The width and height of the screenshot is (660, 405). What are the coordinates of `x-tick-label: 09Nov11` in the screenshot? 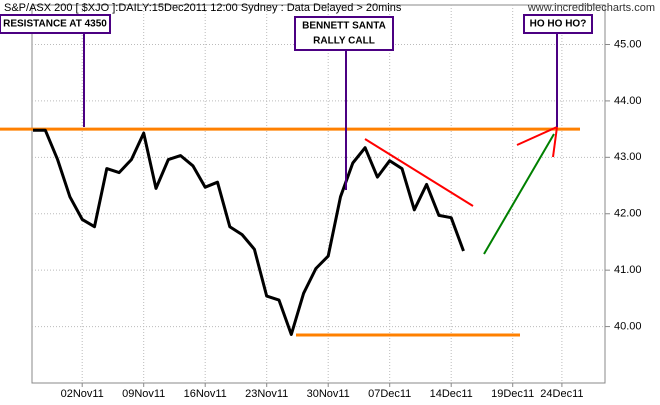 It's located at (143, 394).